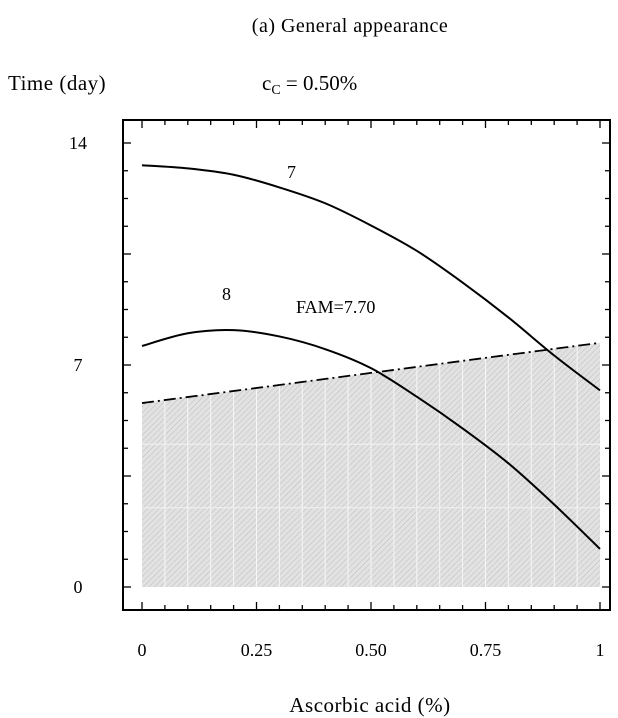 The width and height of the screenshot is (618, 718). I want to click on x-tick-label: 0.50, so click(371, 650).